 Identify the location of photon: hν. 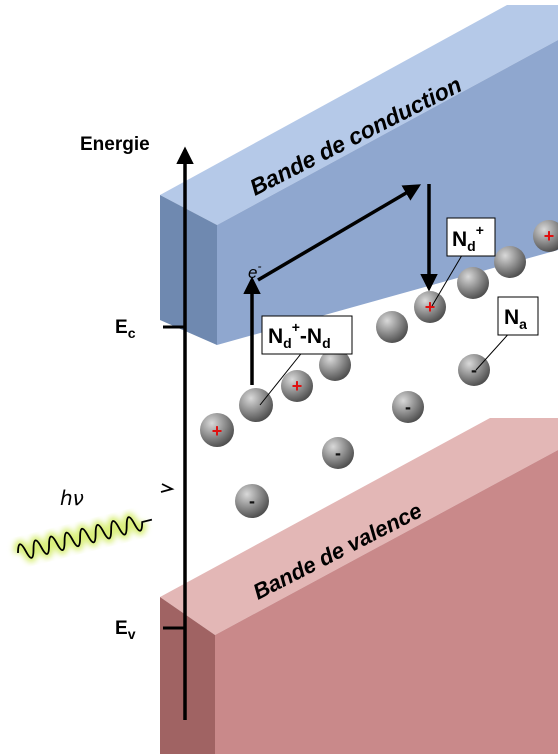
(94, 523).